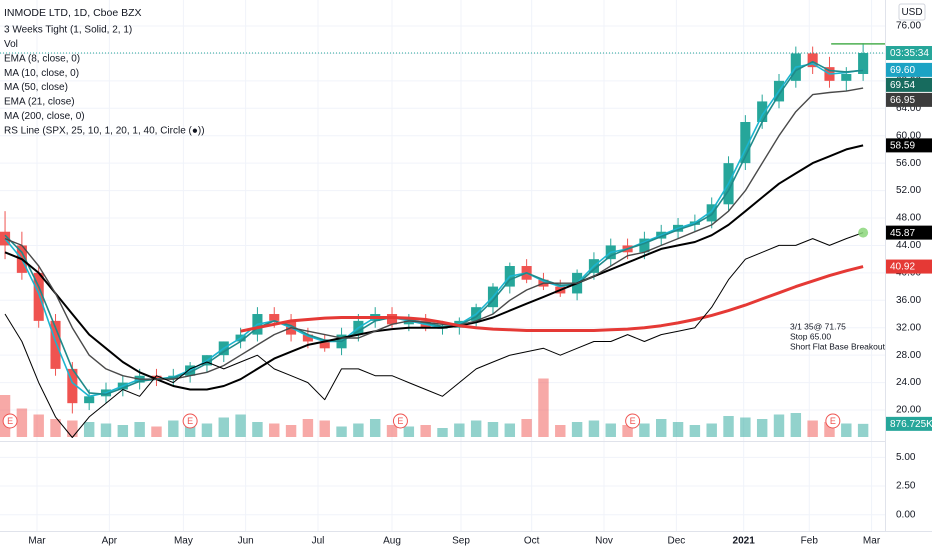  I want to click on indicator-line, so click(552, 299).